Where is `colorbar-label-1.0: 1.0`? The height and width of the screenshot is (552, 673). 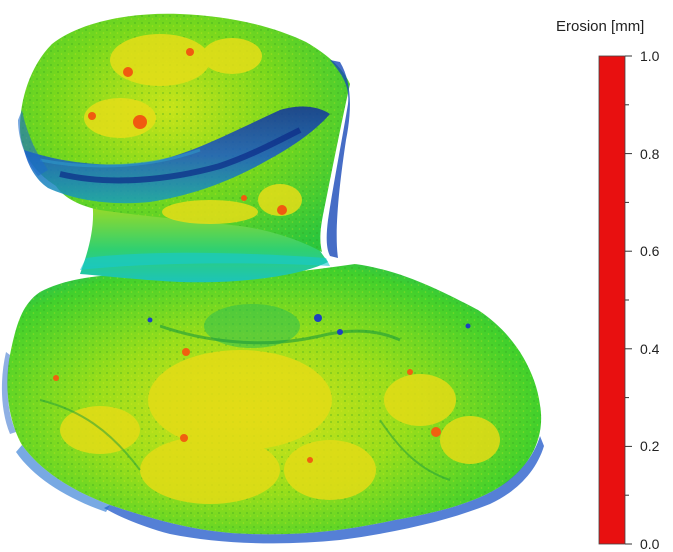 colorbar-label-1.0: 1.0 is located at coordinates (650, 56).